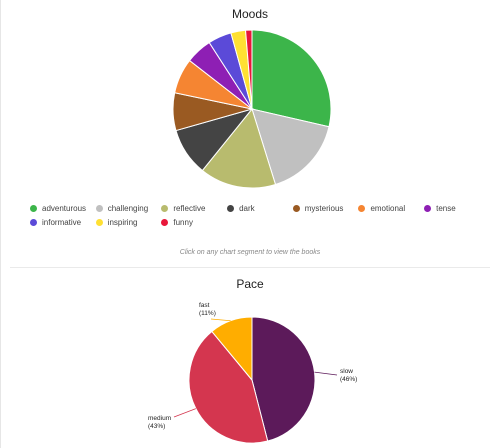 This screenshot has width=500, height=448. What do you see at coordinates (122, 222) in the screenshot?
I see `legend-label: inspiring` at bounding box center [122, 222].